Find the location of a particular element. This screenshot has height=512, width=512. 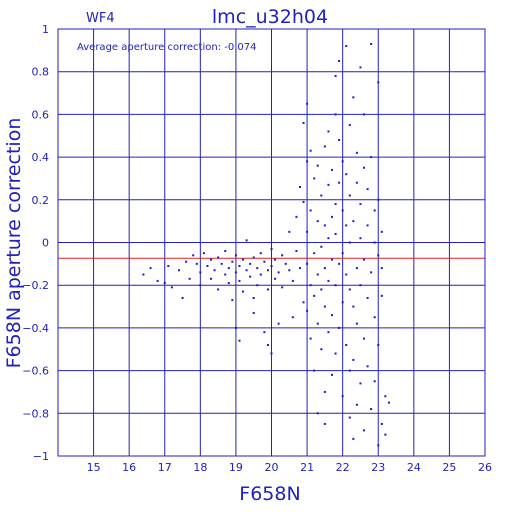

y-tick-label: 0.8 is located at coordinates (41, 72).